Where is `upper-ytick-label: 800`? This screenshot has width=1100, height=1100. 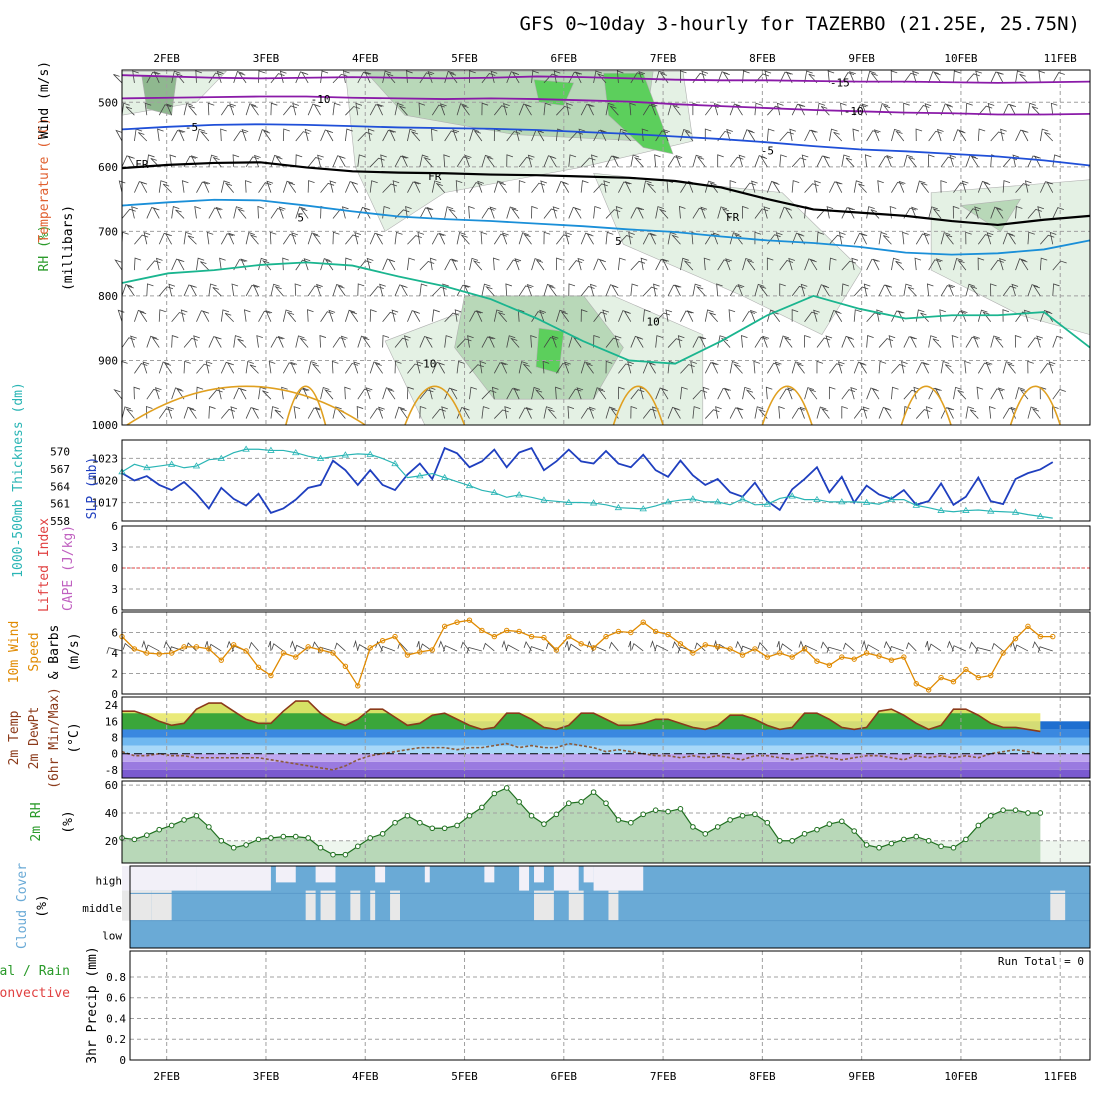 upper-ytick-label: 800 is located at coordinates (108, 296).